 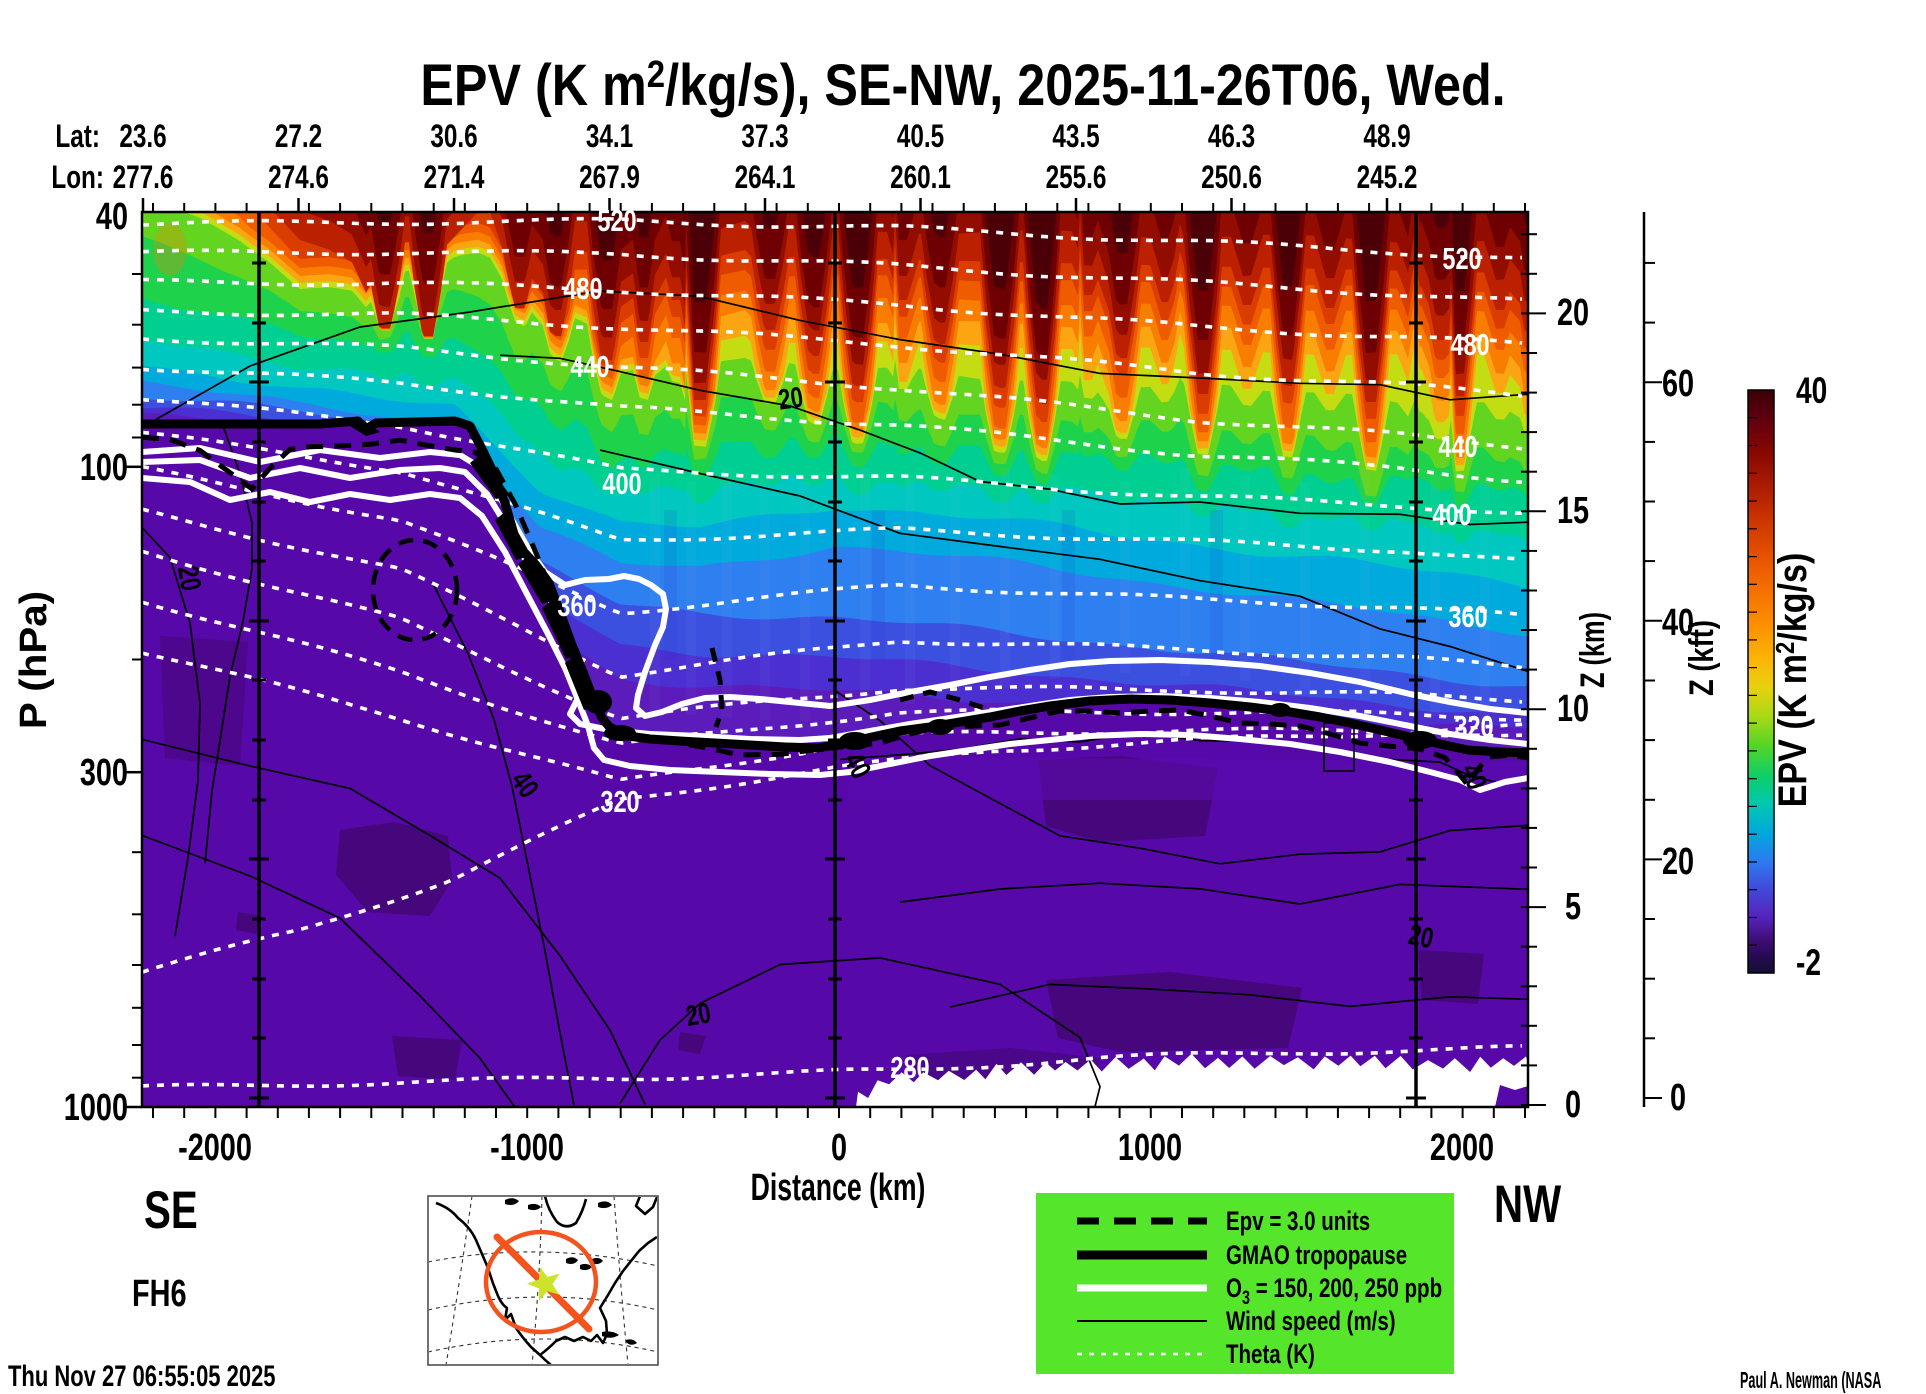 What do you see at coordinates (1075, 137) in the screenshot?
I see `svg-text: 43.5` at bounding box center [1075, 137].